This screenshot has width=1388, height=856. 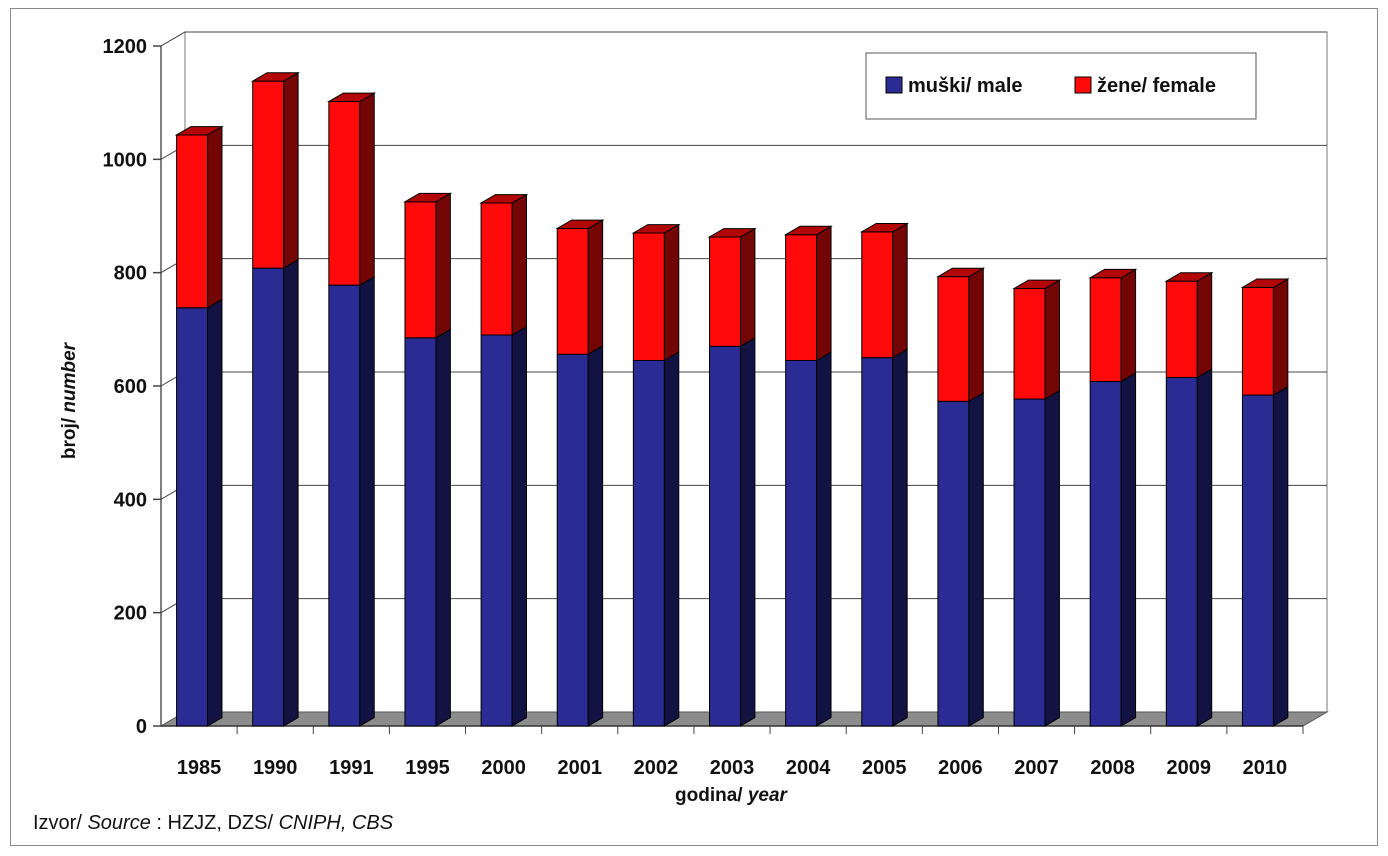 What do you see at coordinates (648, 296) in the screenshot?
I see `bar-female-2002` at bounding box center [648, 296].